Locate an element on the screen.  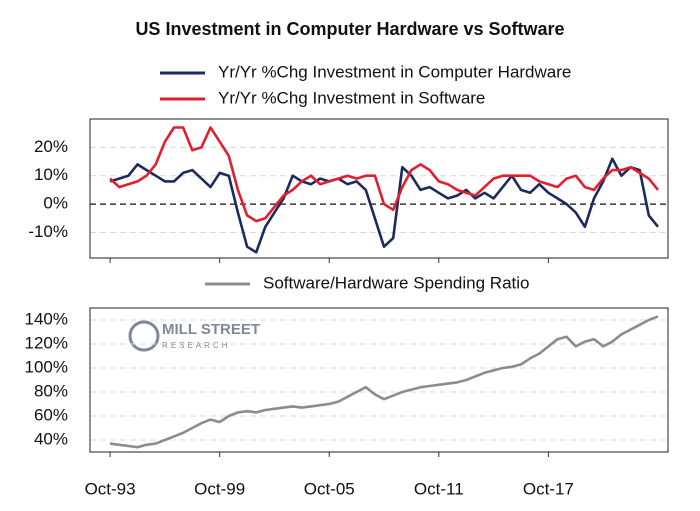
y-tick-label: 40% is located at coordinates (51, 438).